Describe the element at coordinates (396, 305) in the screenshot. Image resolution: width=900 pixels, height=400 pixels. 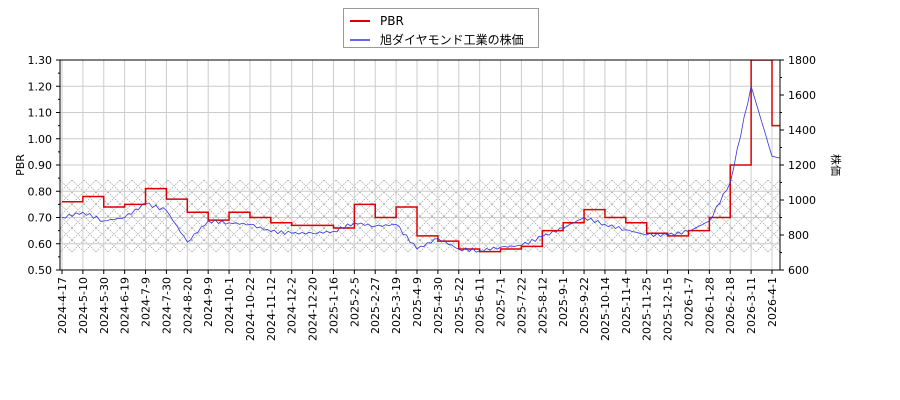
I see `x-tick-label: 2025-3-19` at that location.